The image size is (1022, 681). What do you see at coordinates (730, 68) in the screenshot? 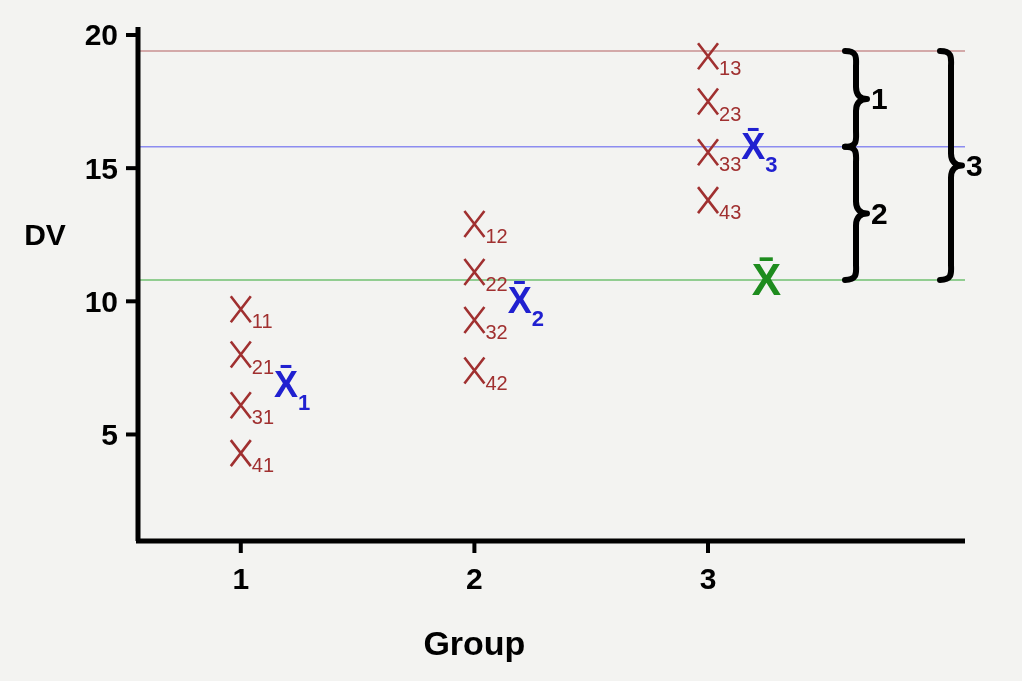
I see `annotation: 13` at bounding box center [730, 68].